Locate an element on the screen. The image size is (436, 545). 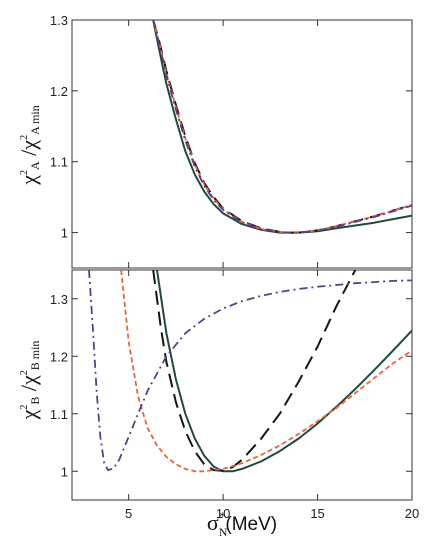
svg-text: σN*(MeV) is located at coordinates (242, 524).